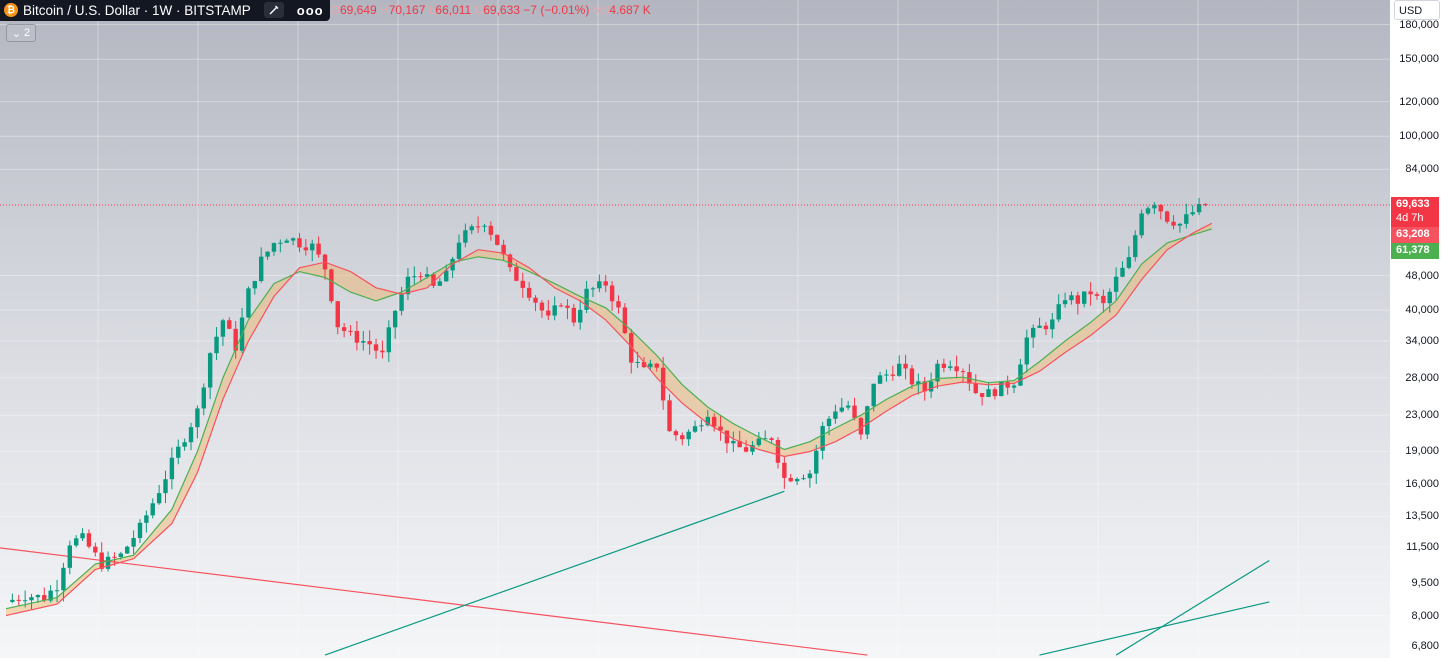  What do you see at coordinates (1422, 484) in the screenshot?
I see `price-tick-label: 16,000` at bounding box center [1422, 484].